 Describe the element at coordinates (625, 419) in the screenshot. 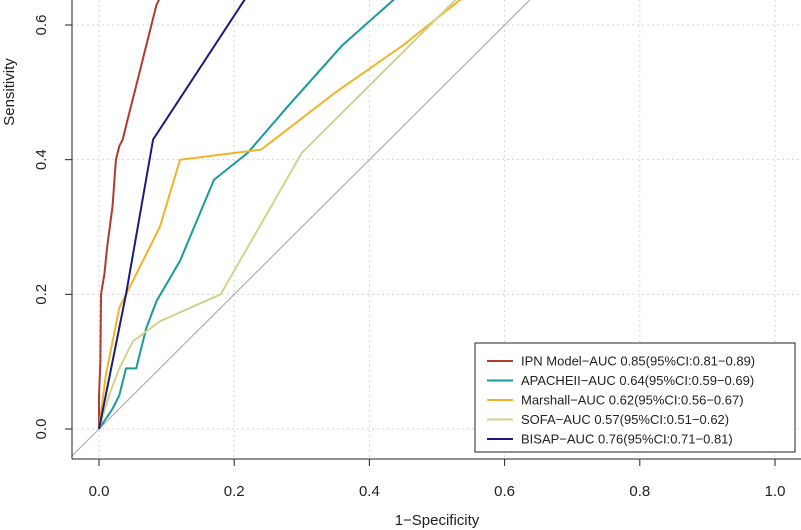

I see `legend-entry-label: SOFA−AUC 0.57(95%CI:0.51−0.62)` at that location.